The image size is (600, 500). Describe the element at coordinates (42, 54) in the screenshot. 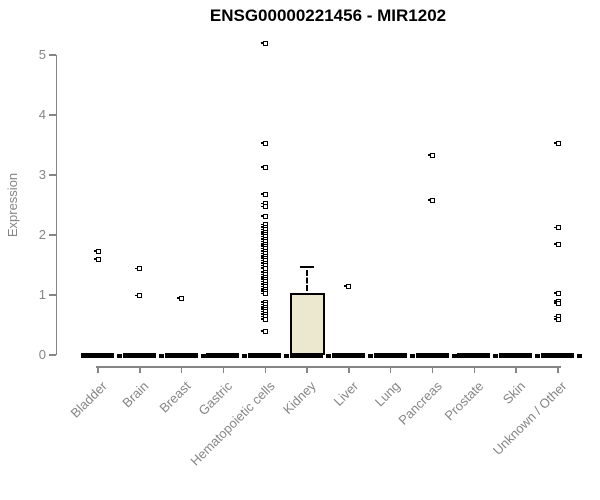

I see `y-tick-label: 5` at that location.